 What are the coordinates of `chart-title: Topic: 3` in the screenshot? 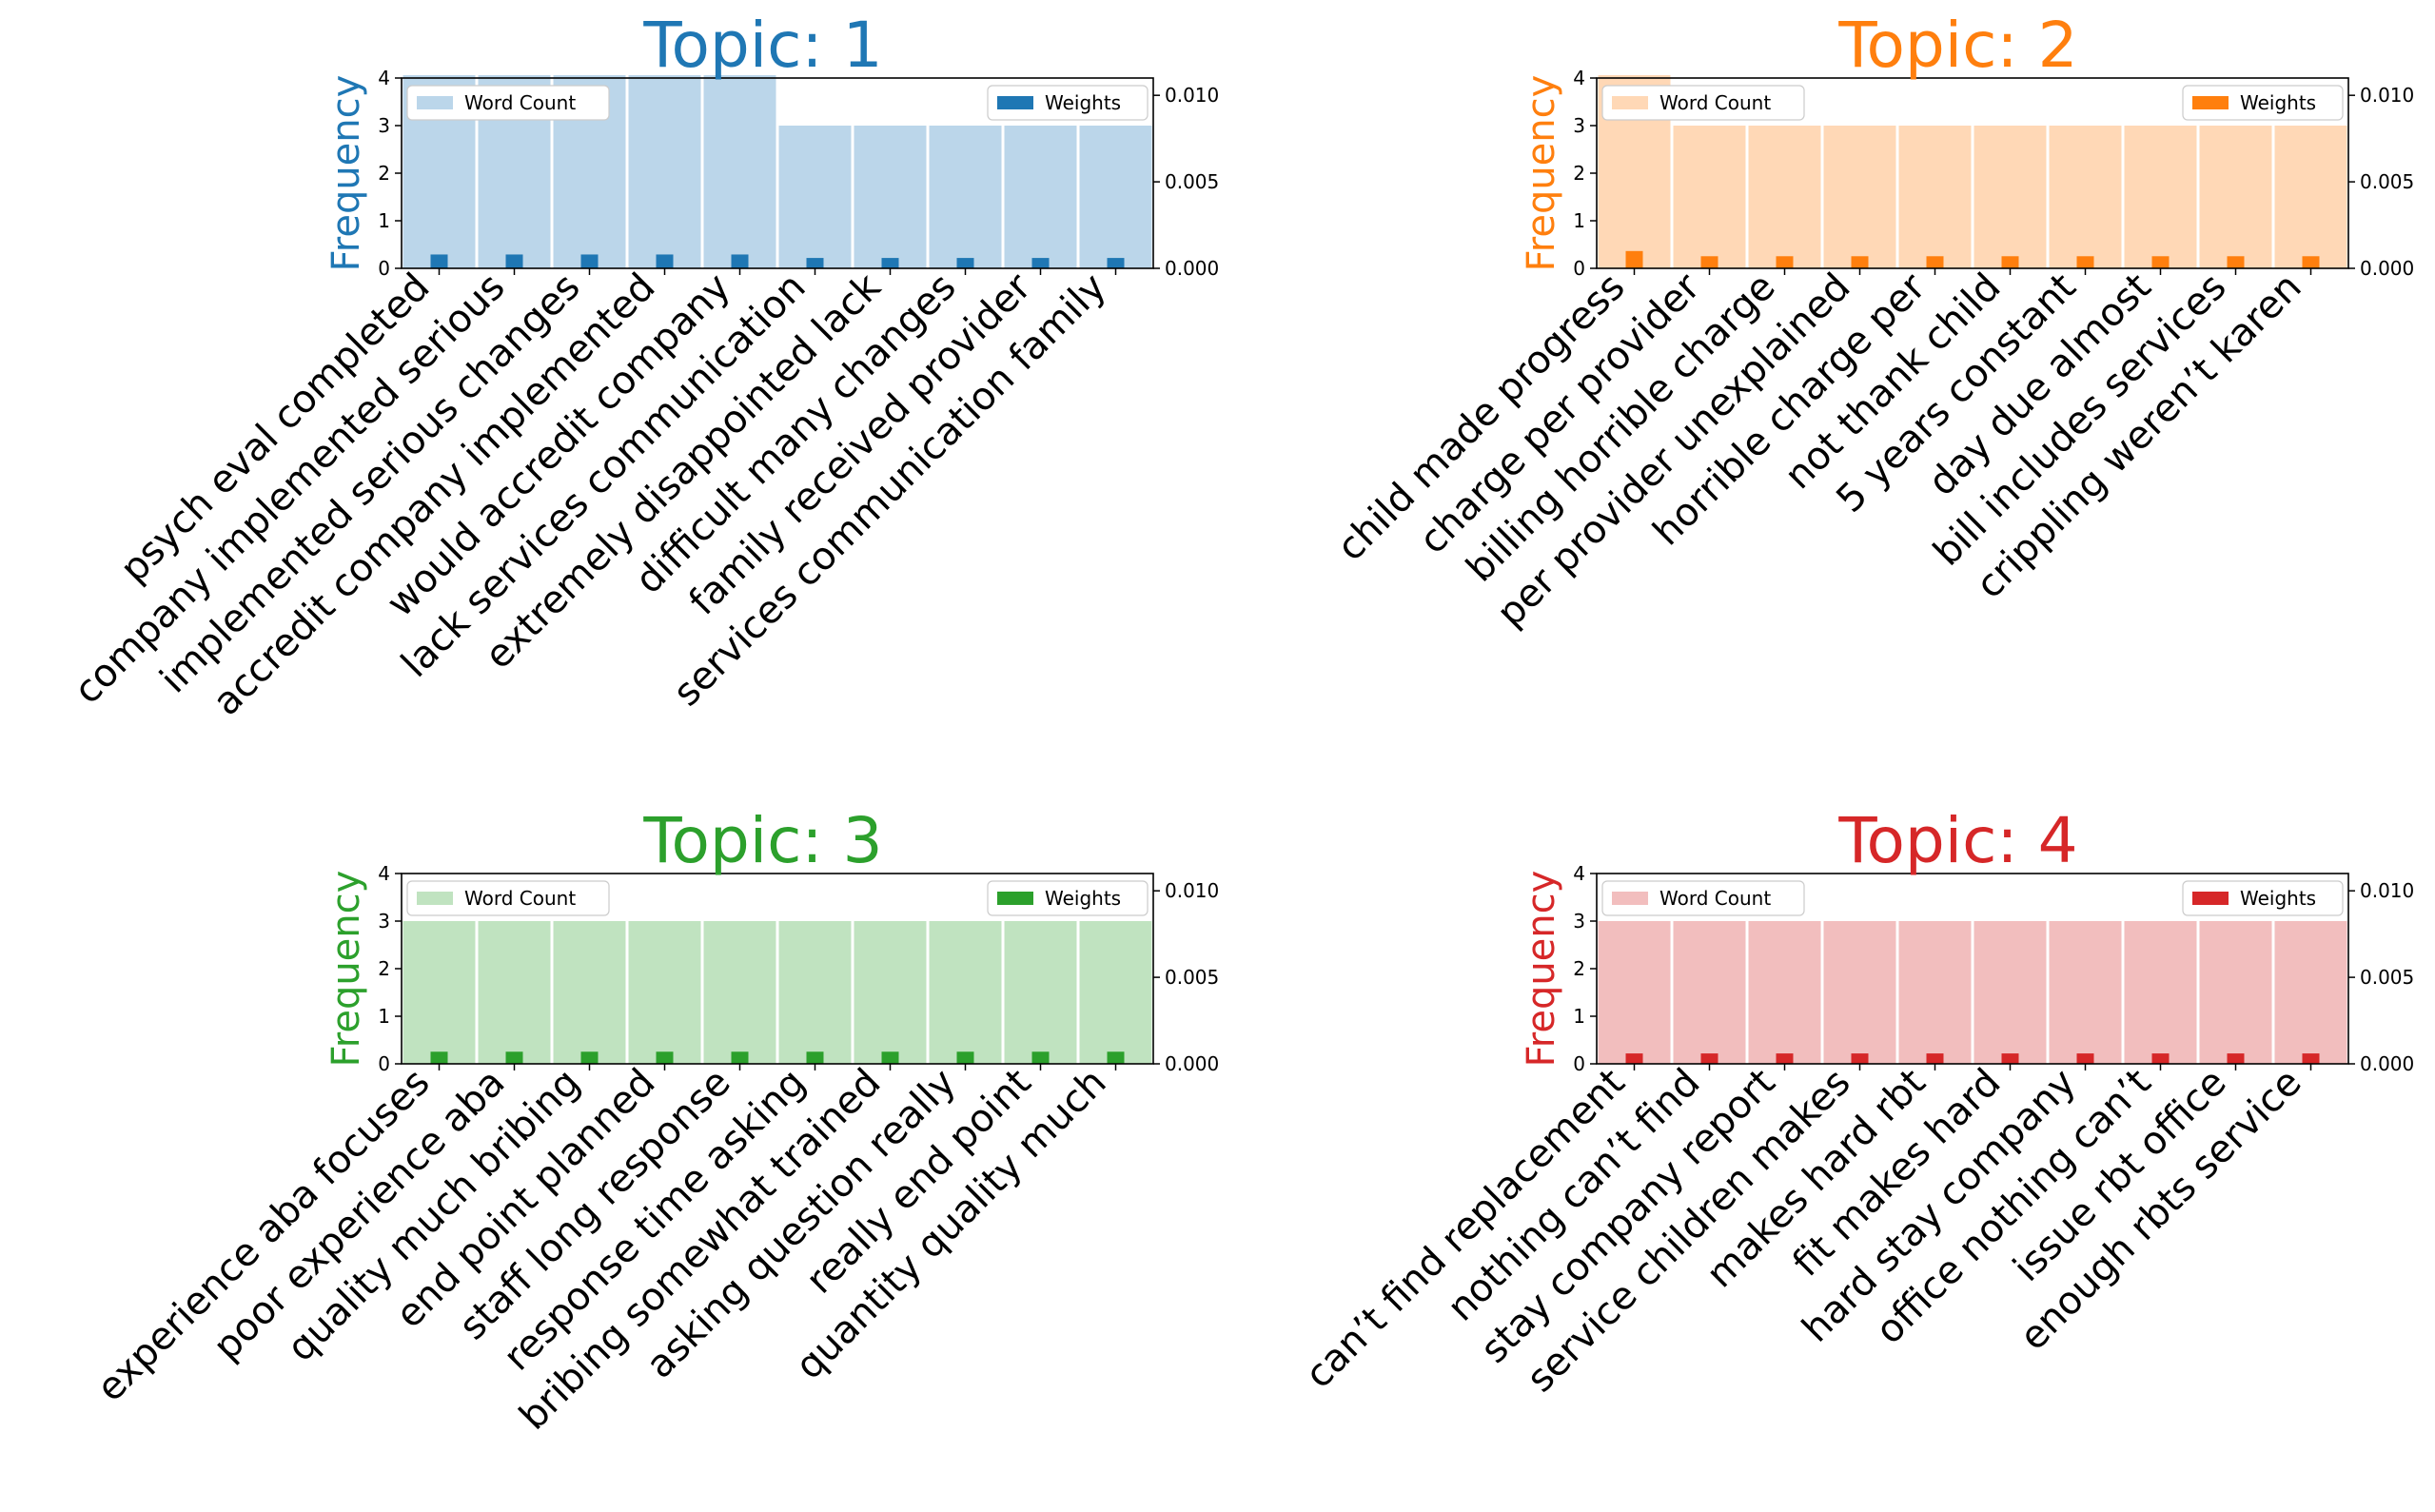 It's located at (762, 840).